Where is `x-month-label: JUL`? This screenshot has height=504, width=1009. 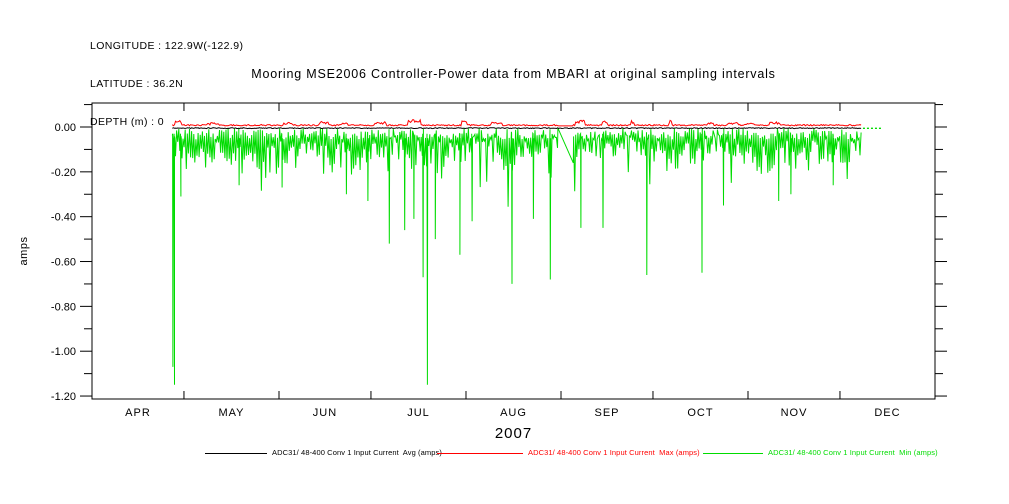 x-month-label: JUL is located at coordinates (418, 413).